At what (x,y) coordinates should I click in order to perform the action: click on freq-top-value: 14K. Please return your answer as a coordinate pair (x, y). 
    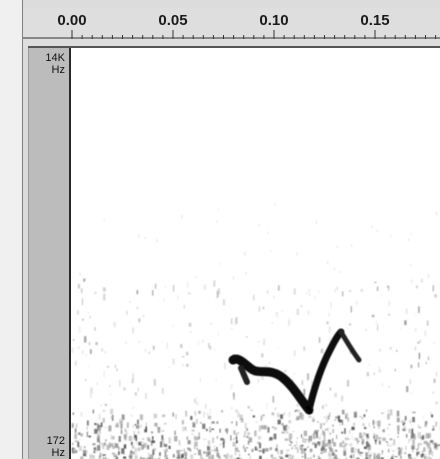
    Looking at the image, I should click on (55, 58).